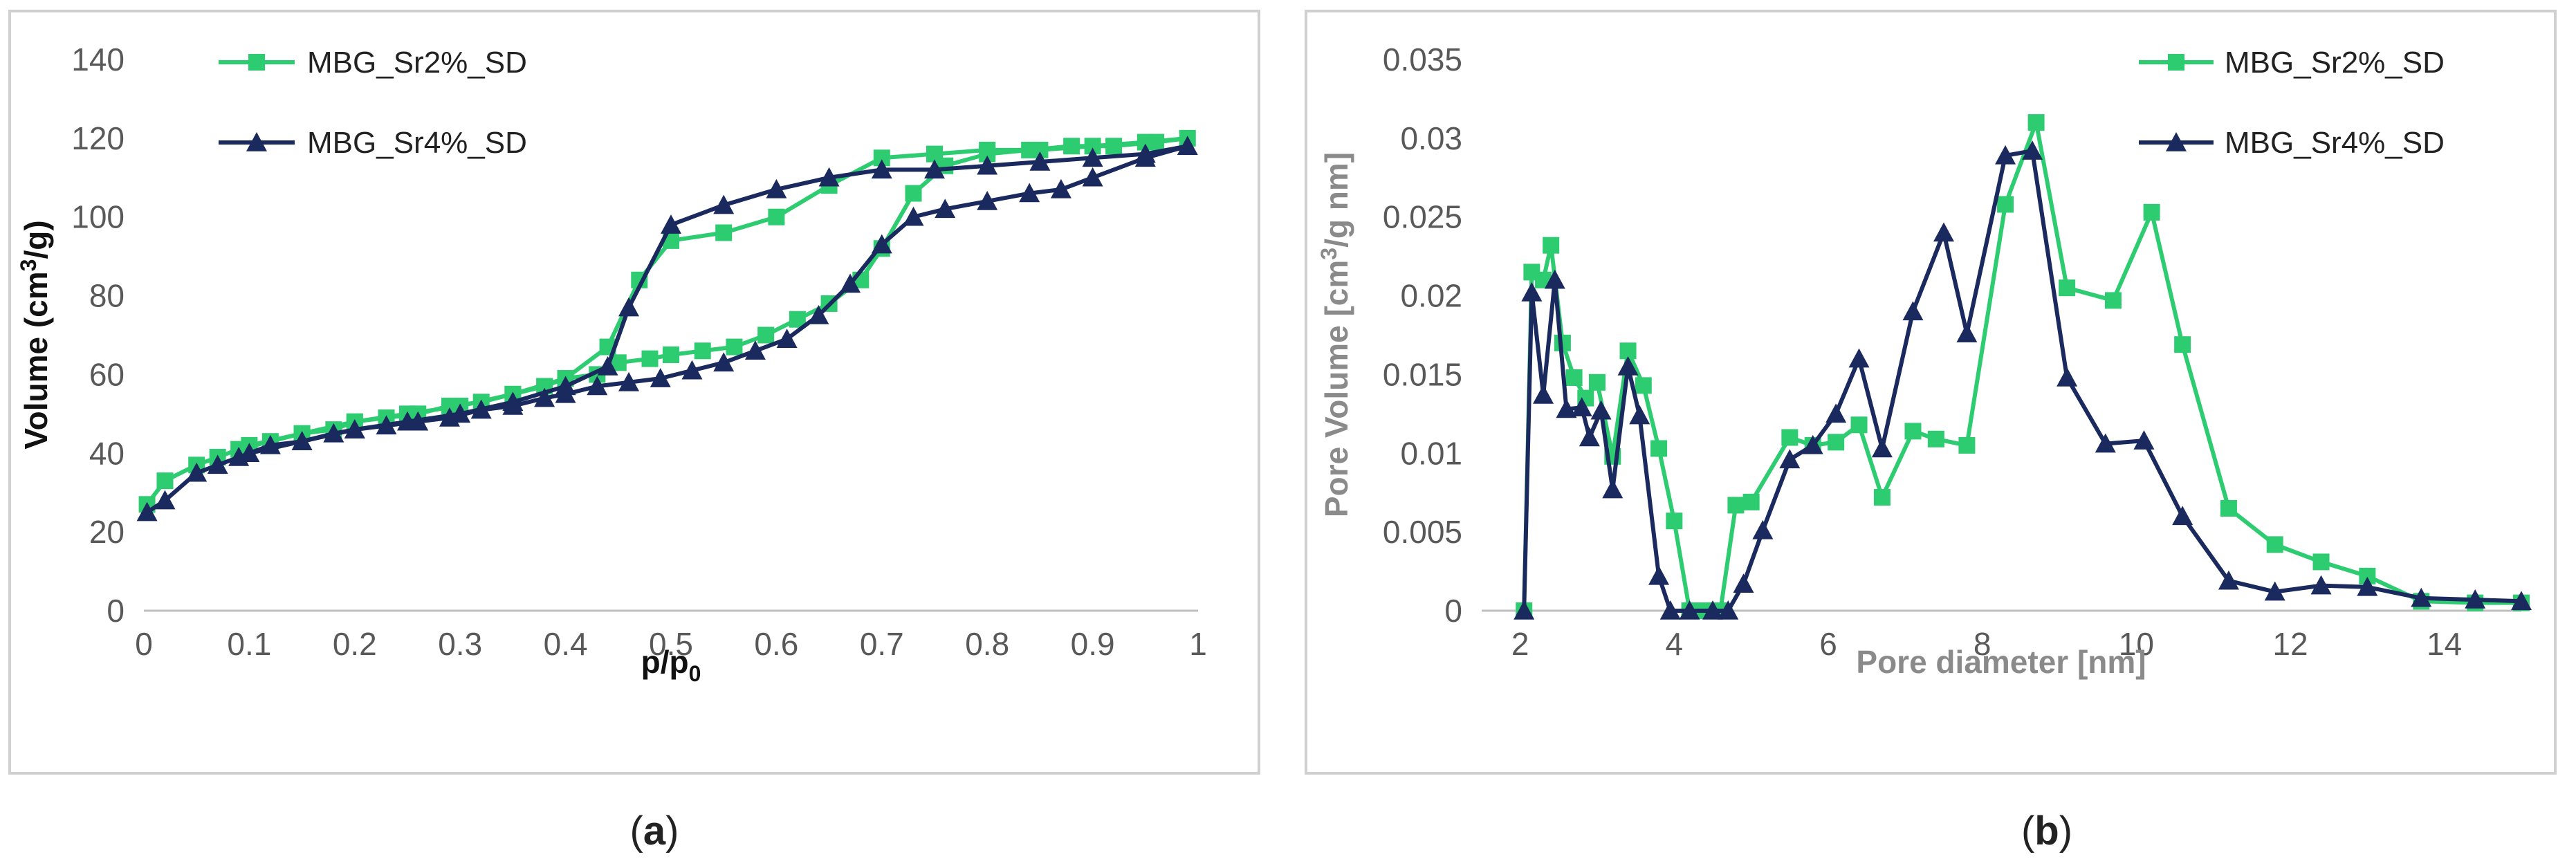 This screenshot has height=868, width=2576. What do you see at coordinates (671, 644) in the screenshot?
I see `chart-a-xtick-label: 0.5` at bounding box center [671, 644].